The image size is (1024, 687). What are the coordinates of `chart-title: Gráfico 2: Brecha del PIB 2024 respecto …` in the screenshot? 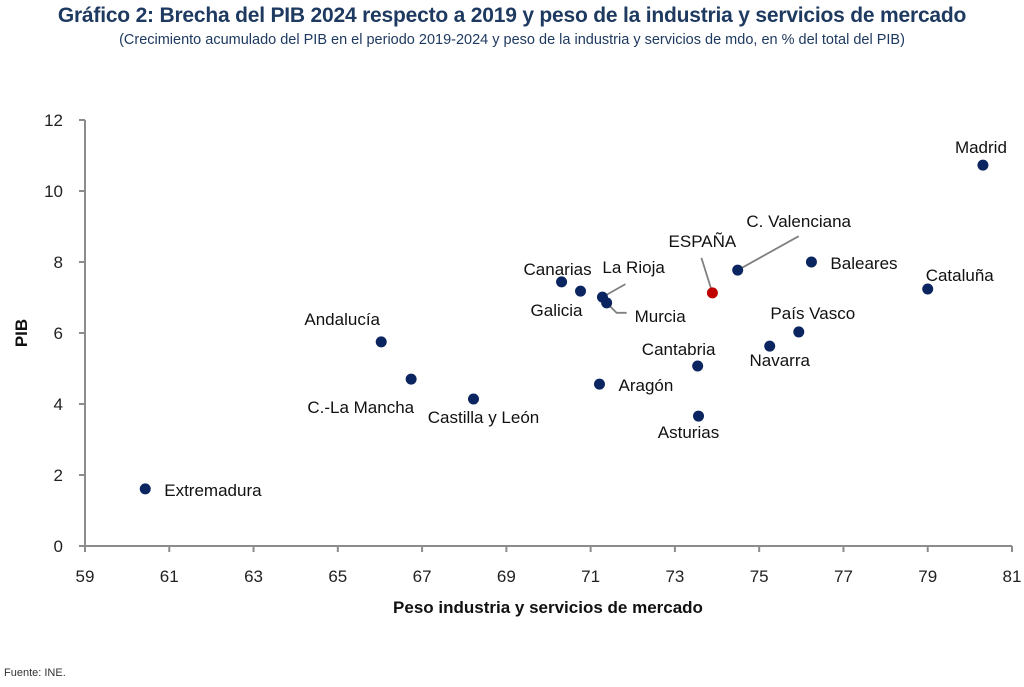 It's located at (512, 15).